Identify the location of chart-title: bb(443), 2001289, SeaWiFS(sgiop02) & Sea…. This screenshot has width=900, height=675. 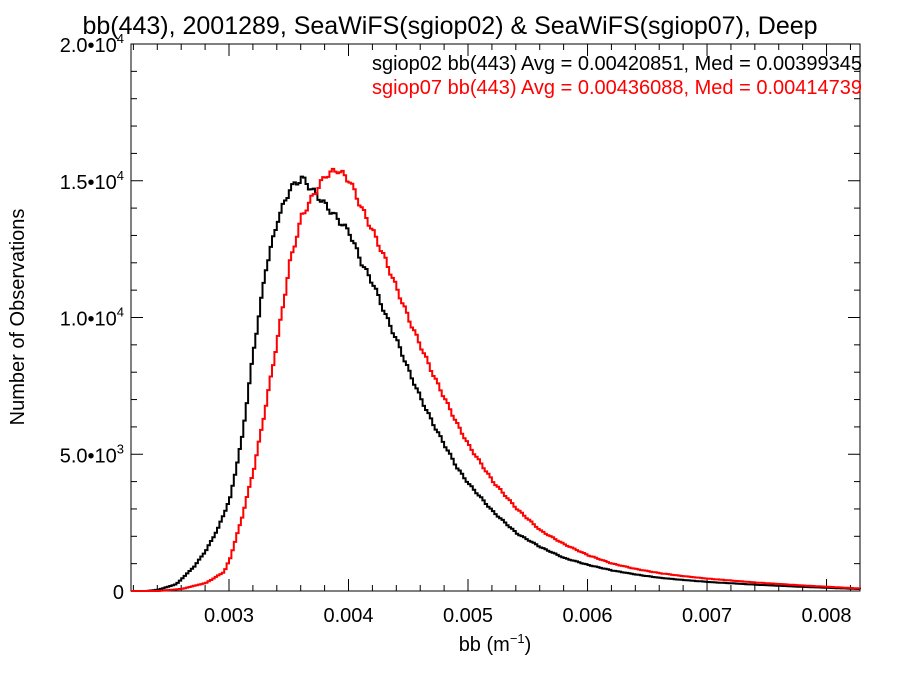
(449, 26).